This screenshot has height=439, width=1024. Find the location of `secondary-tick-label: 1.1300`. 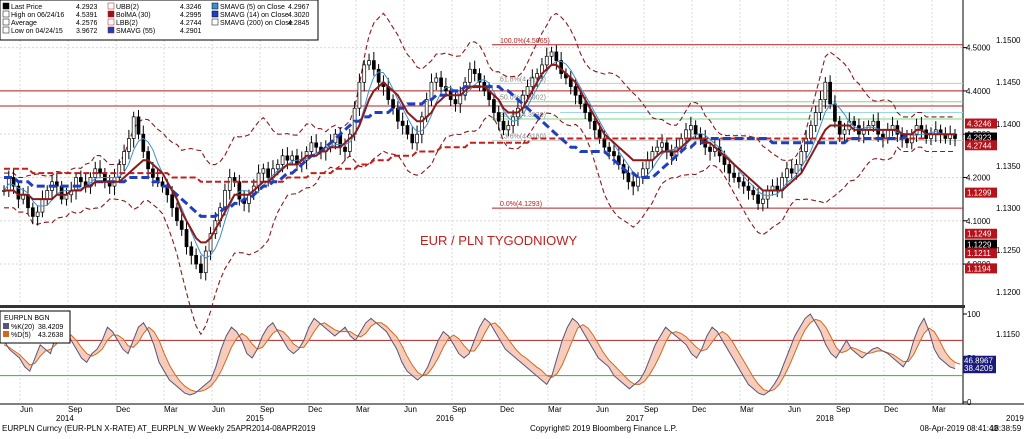

secondary-tick-label: 1.1300 is located at coordinates (1008, 208).